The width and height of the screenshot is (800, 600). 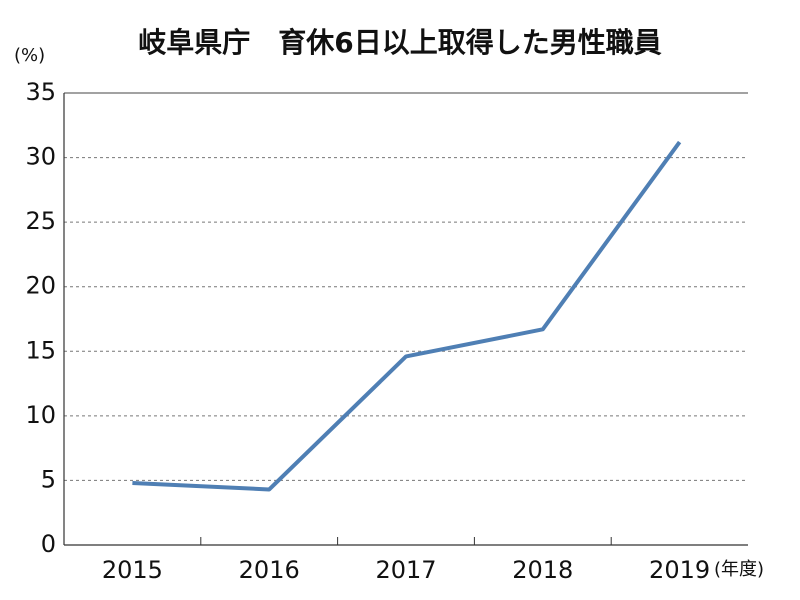 What do you see at coordinates (40, 286) in the screenshot?
I see `y-tick-label: 20` at bounding box center [40, 286].